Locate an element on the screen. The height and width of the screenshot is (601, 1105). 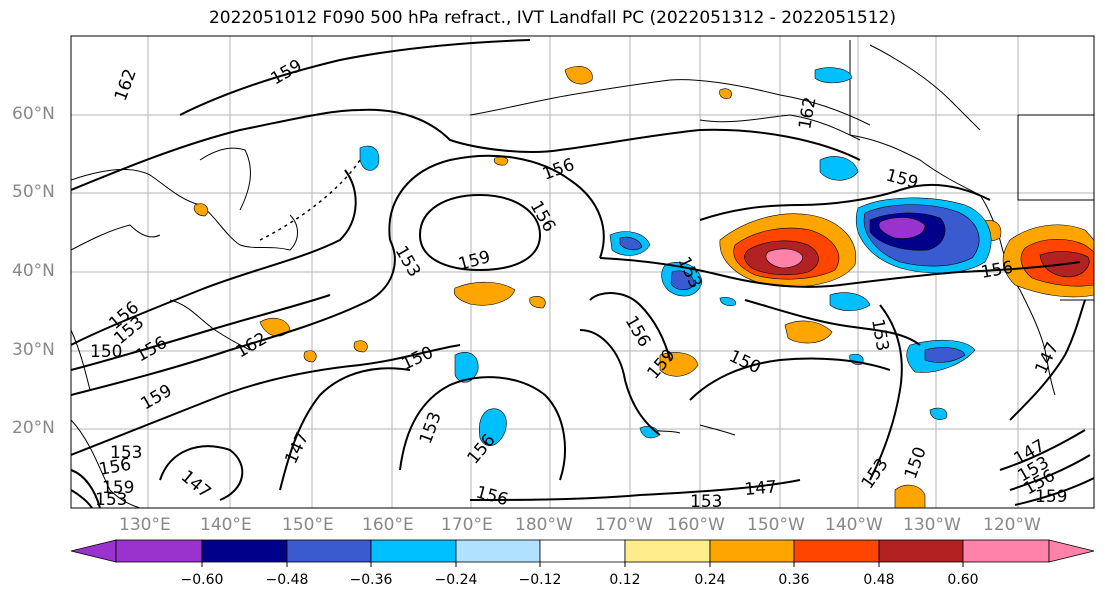
lat-label: 40°N is located at coordinates (33, 271).